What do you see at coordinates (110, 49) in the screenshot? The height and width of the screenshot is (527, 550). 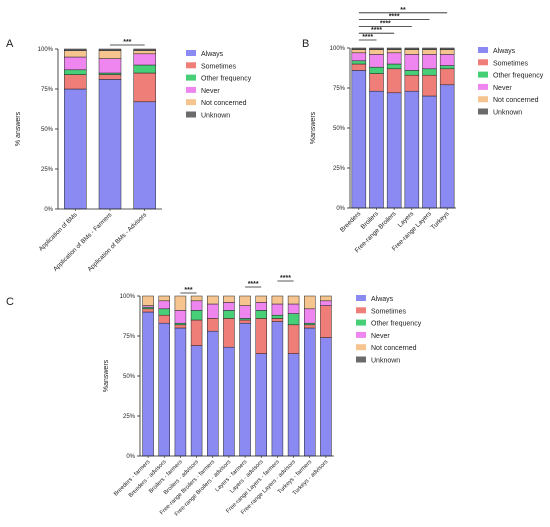 I see `bar-a-1-unknown` at bounding box center [110, 49].